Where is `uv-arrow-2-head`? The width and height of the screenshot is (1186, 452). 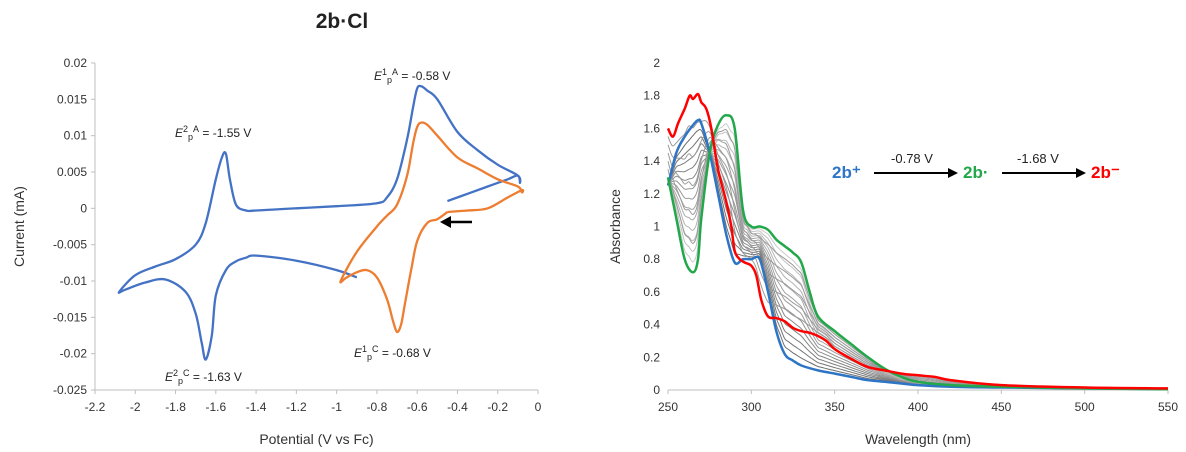 uv-arrow-2-head is located at coordinates (1081, 173).